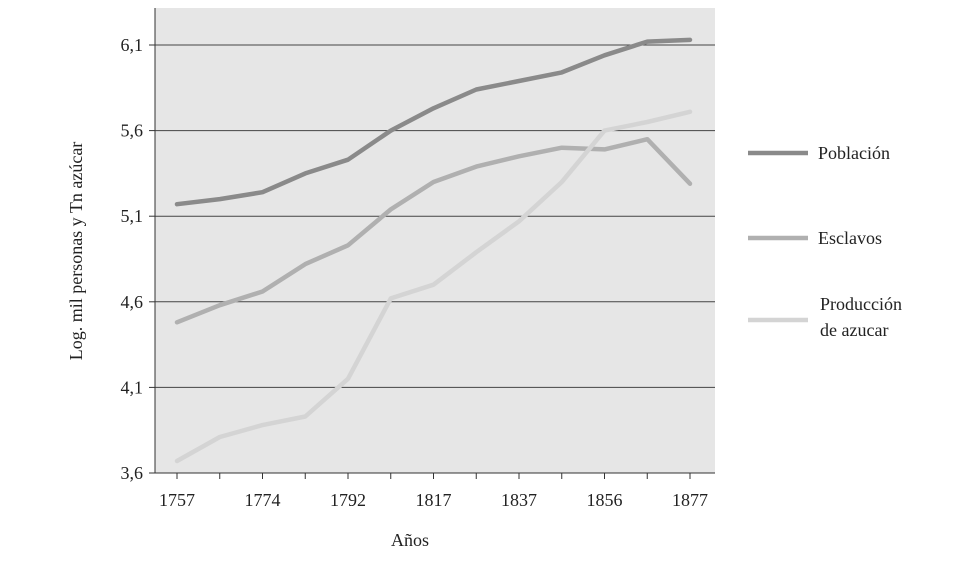  I want to click on y-tick-label: 4,1, so click(132, 387).